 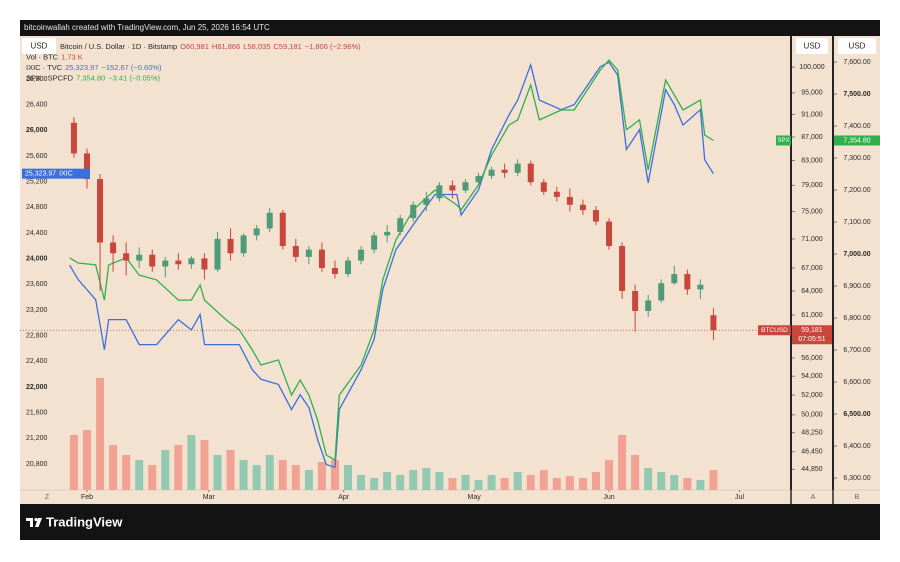 What do you see at coordinates (37, 233) in the screenshot?
I see `y-tick-label: 24,400` at bounding box center [37, 233].